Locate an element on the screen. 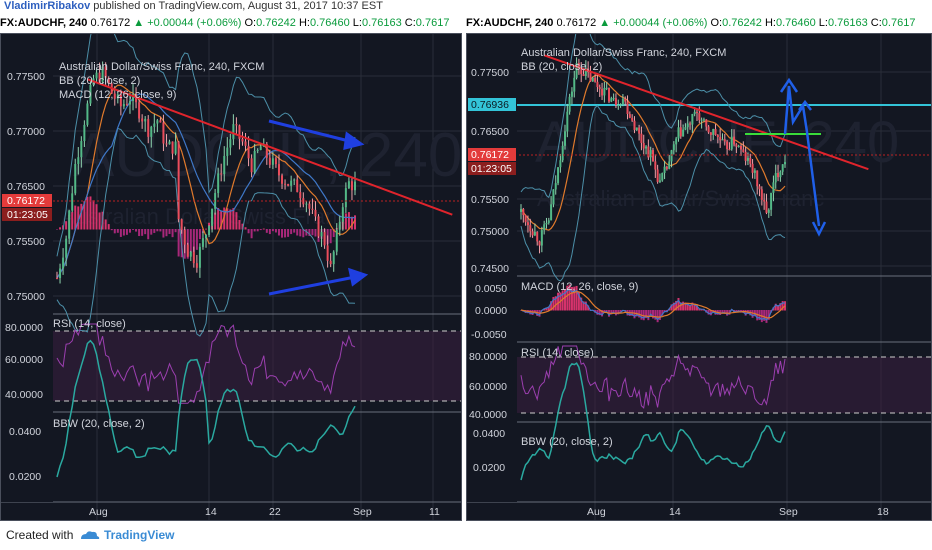 The width and height of the screenshot is (932, 550). left-rsi-axis-0: 80.0000 is located at coordinates (24, 328).